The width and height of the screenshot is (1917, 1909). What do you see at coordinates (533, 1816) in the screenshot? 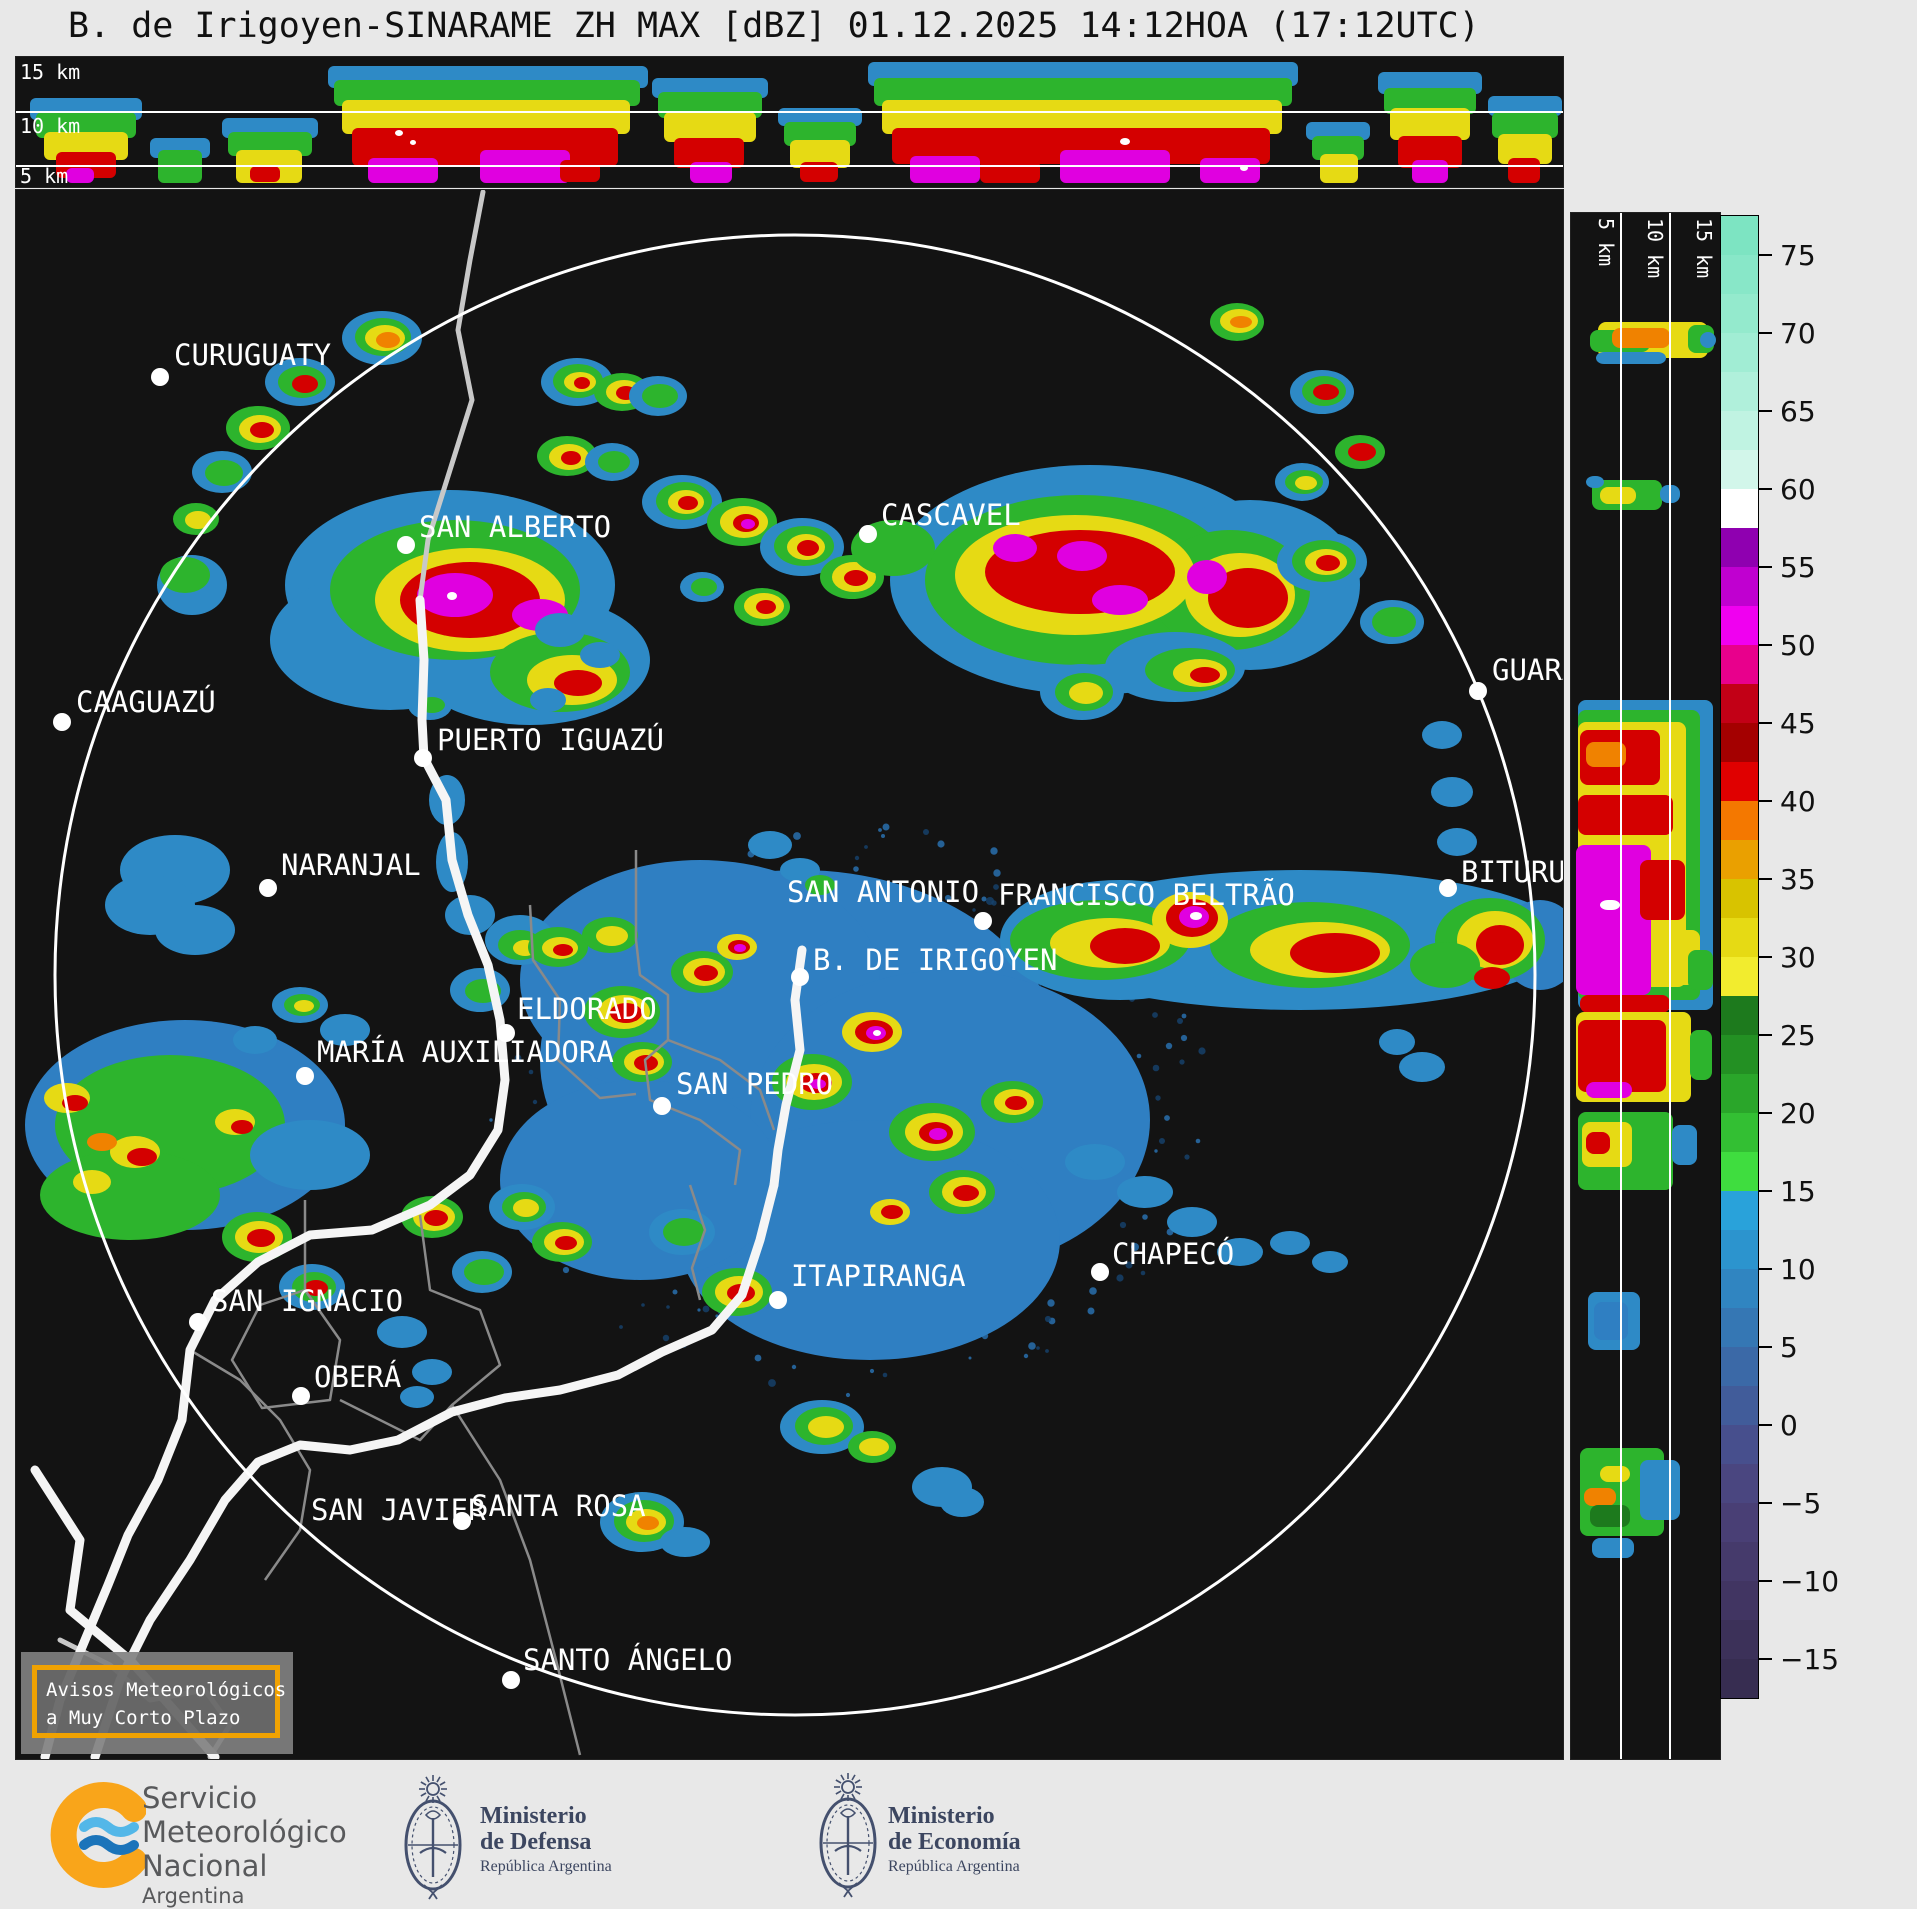
I see `defensa-line-1: Ministerio` at bounding box center [533, 1816].